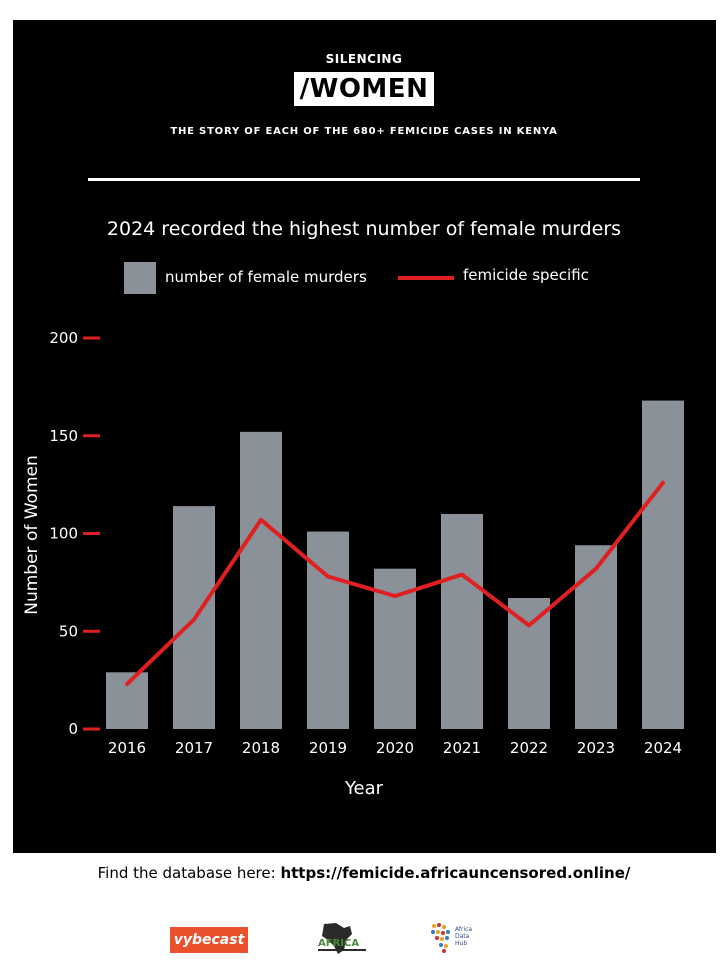 This screenshot has height=970, width=728. I want to click on header-divider, so click(364, 179).